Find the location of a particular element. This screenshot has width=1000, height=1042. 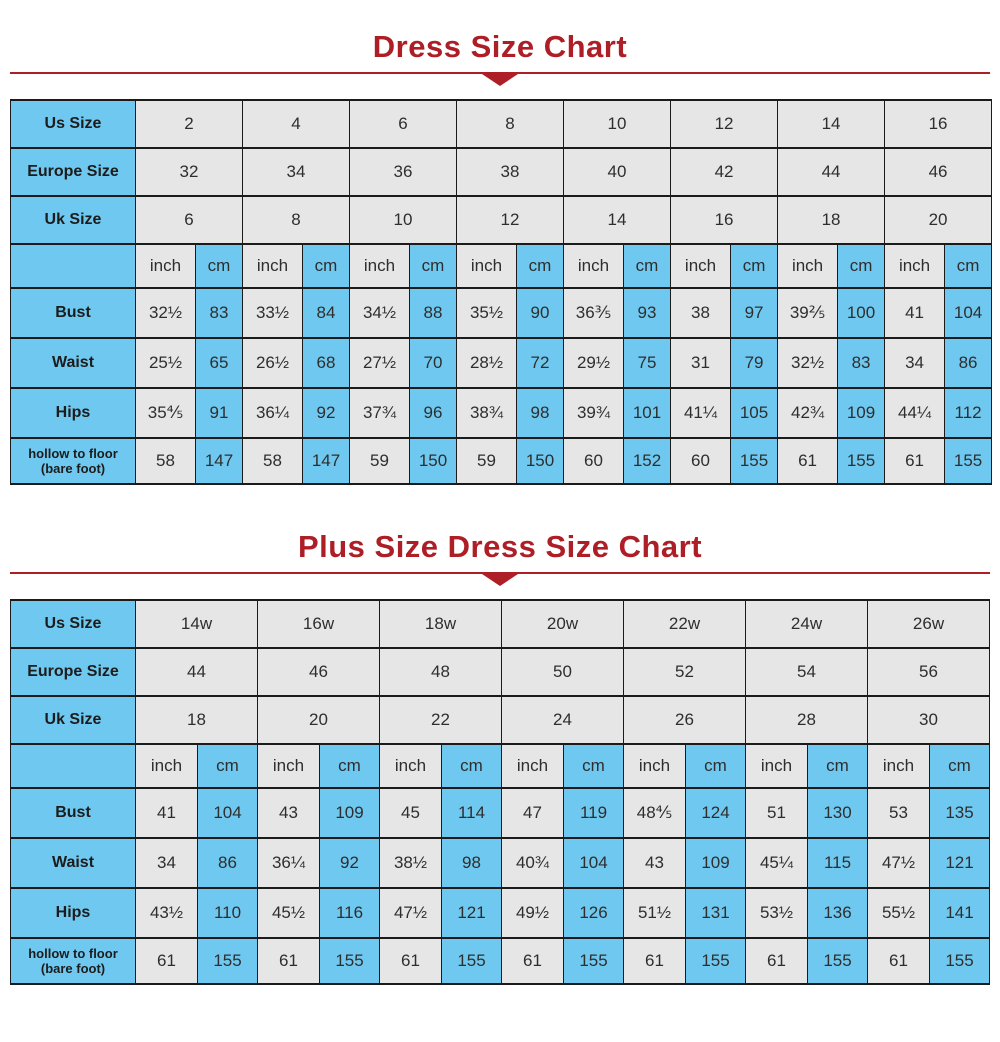

inch-value-cell: 38 is located at coordinates (701, 313).